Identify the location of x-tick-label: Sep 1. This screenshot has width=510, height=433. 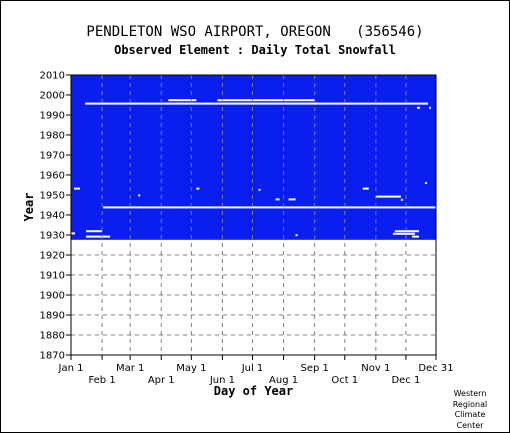
(314, 368).